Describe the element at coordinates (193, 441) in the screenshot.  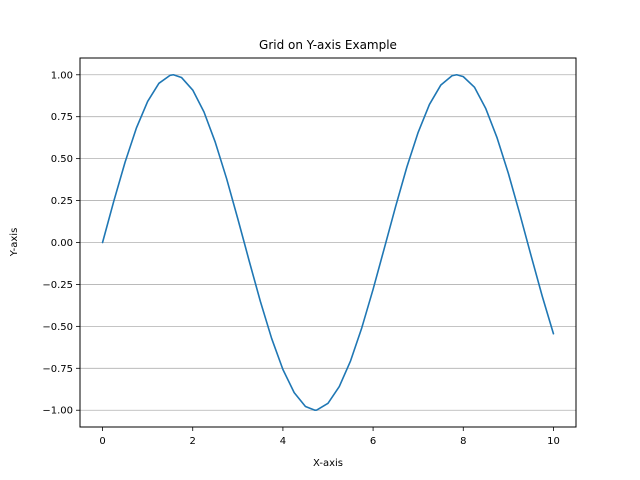
I see `x-tick-label: 2` at that location.